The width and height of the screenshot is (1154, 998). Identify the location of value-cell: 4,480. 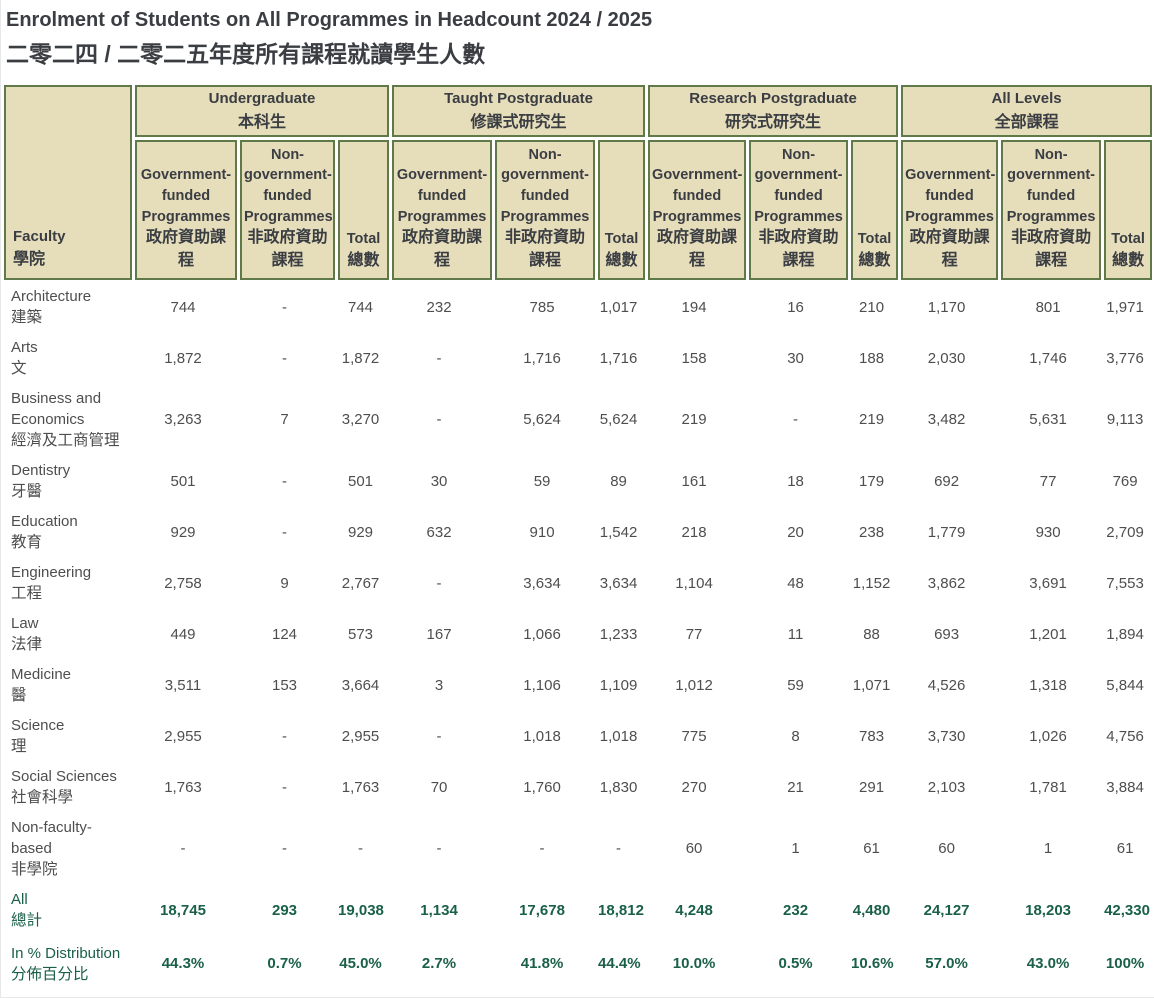
(871, 910).